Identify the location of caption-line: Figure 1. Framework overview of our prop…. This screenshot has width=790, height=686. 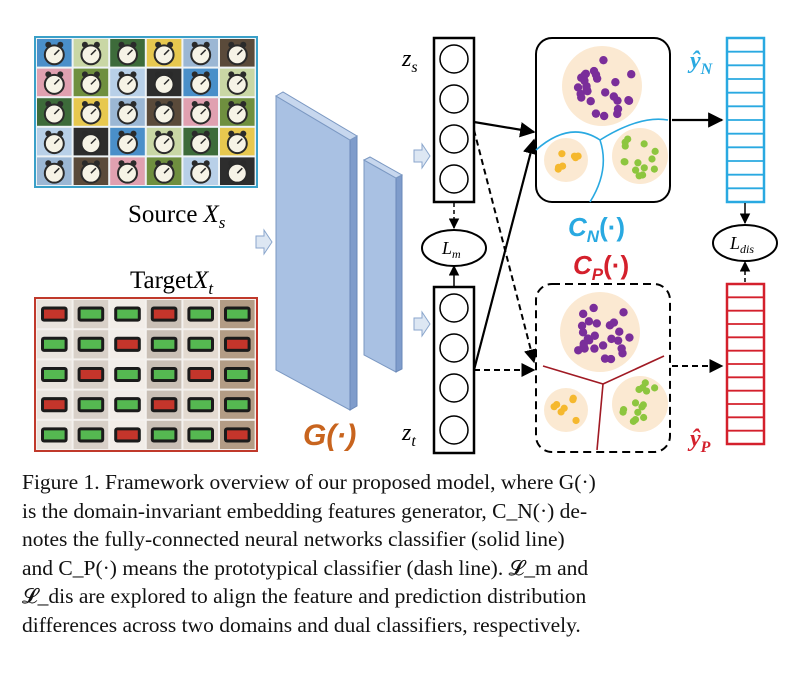
(309, 482).